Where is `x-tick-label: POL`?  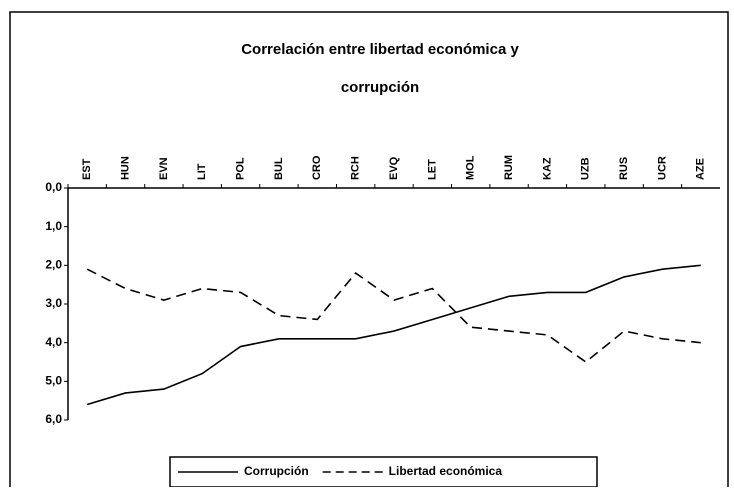 x-tick-label: POL is located at coordinates (240, 168).